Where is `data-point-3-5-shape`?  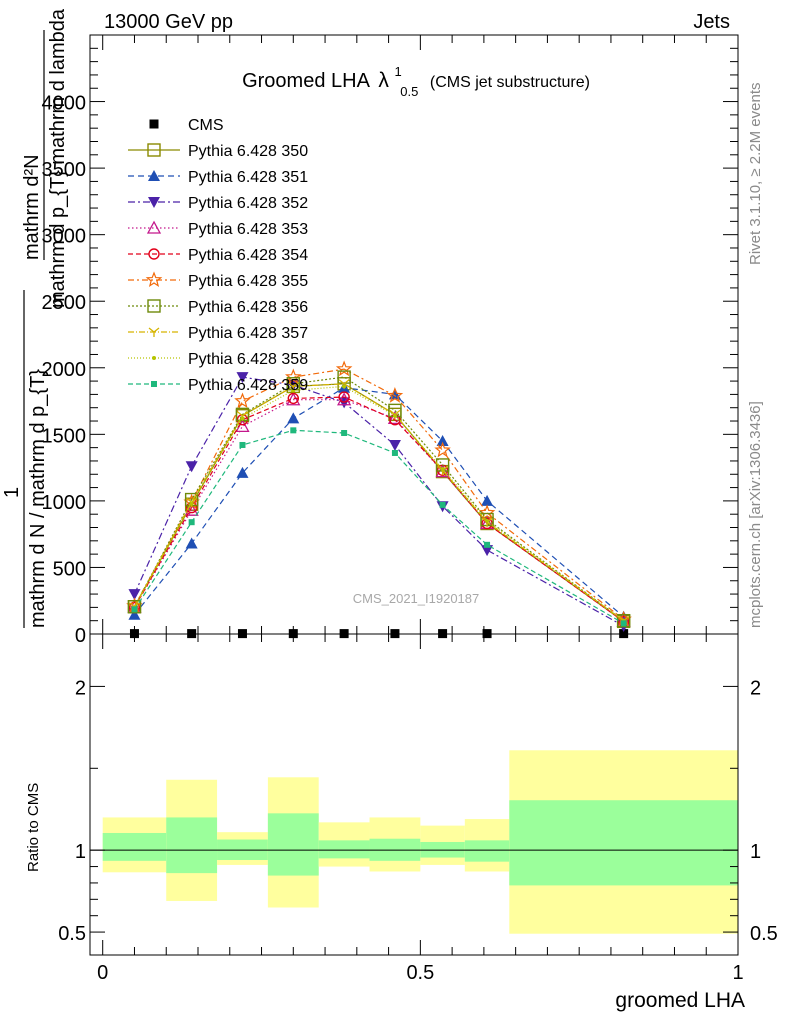 data-point-3-5-shape is located at coordinates (394, 445).